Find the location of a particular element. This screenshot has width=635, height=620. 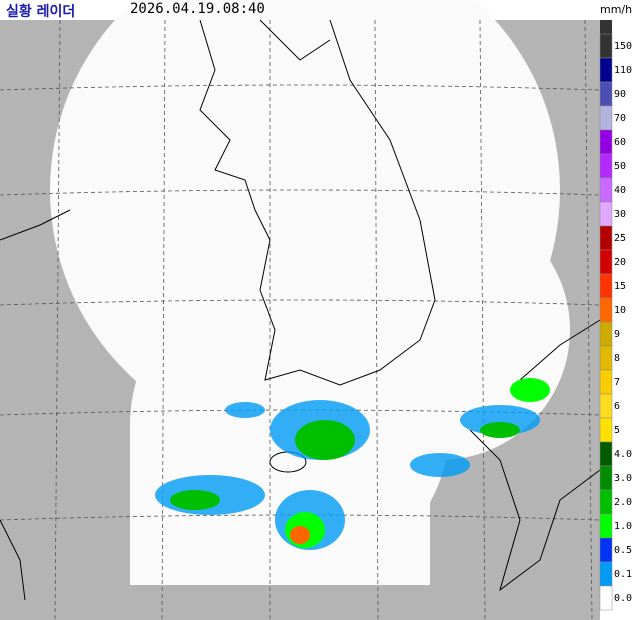

legend-label: 3.0 is located at coordinates (623, 478).